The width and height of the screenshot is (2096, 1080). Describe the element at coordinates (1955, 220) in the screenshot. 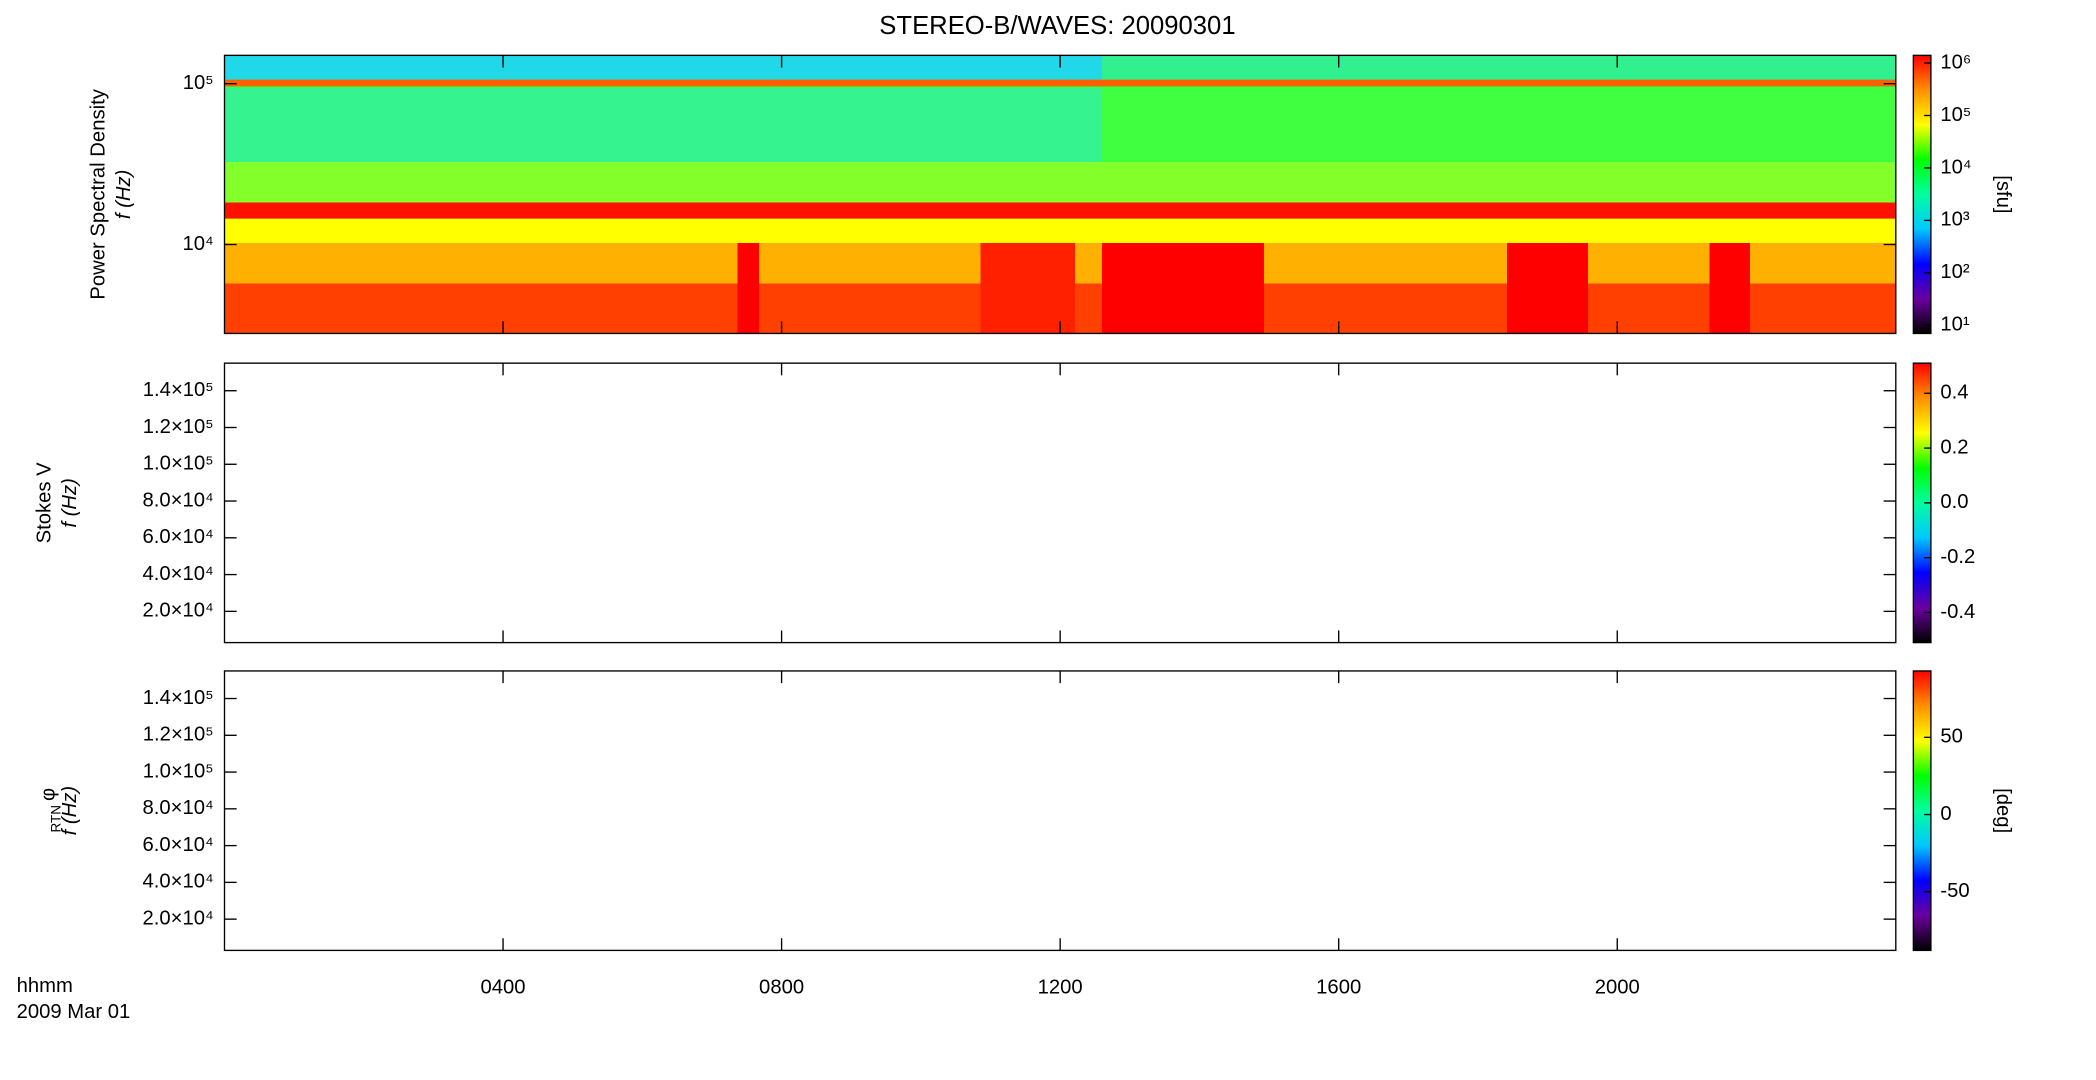

I see `colorbar-tick-label: 10³` at that location.